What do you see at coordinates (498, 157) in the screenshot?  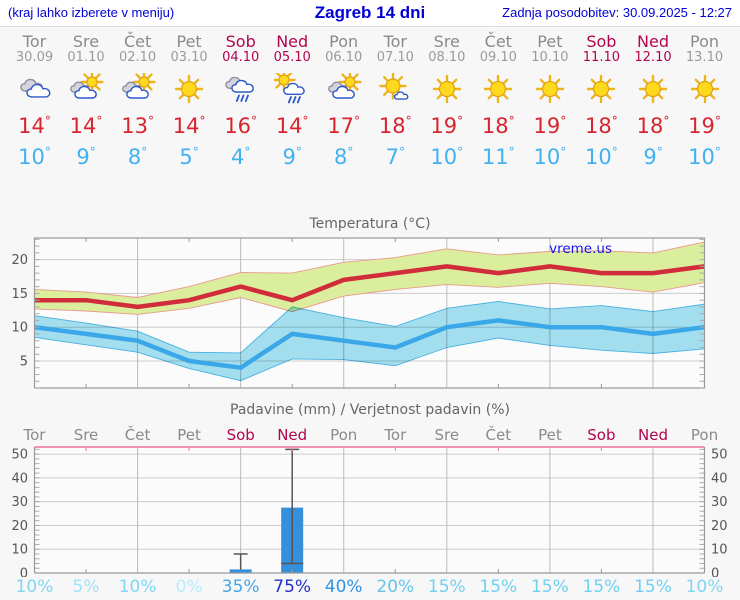 I see `min-temperature: 11°` at bounding box center [498, 157].